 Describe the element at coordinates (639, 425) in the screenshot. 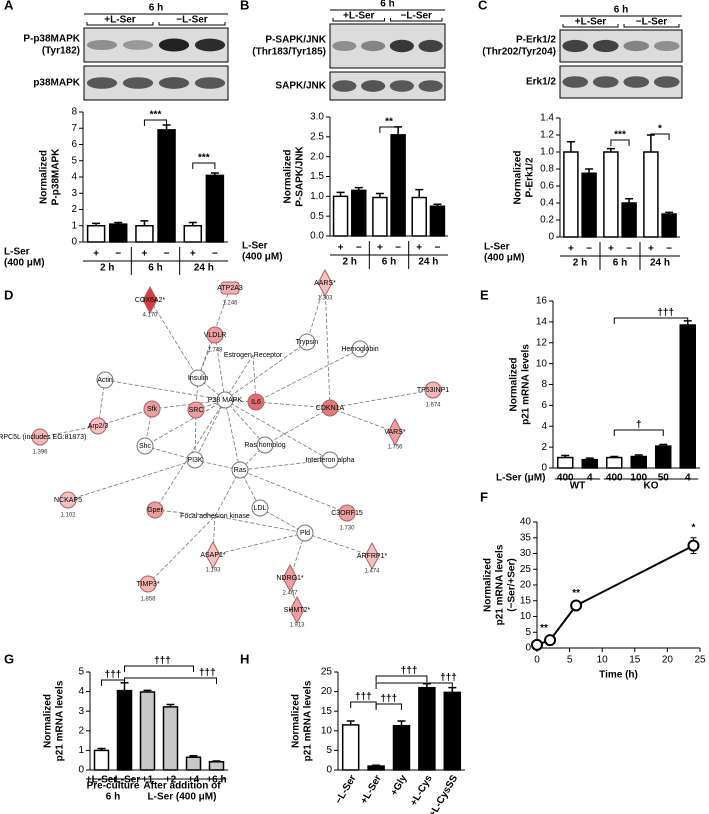

I see `significance-label: †` at that location.